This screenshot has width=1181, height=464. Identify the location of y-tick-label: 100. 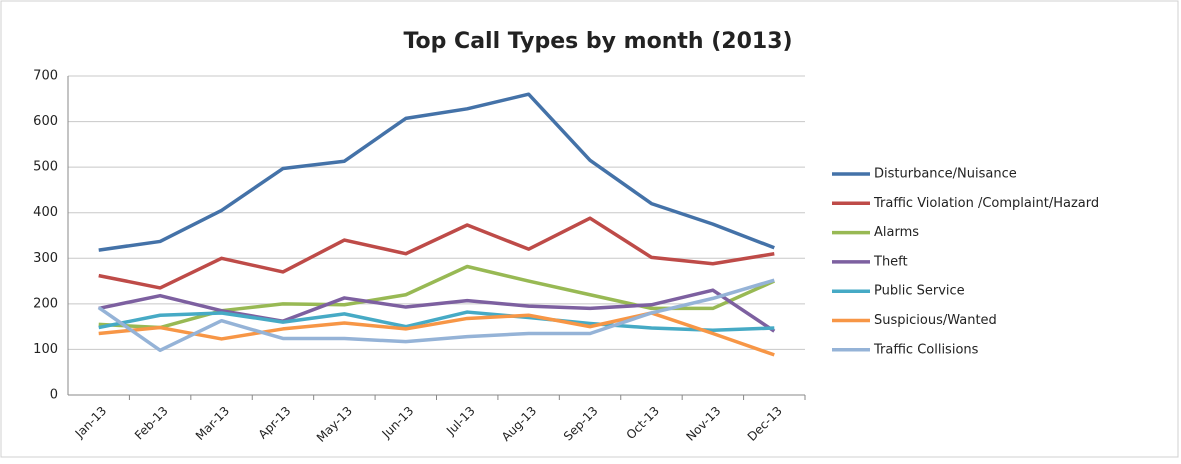
(45, 349).